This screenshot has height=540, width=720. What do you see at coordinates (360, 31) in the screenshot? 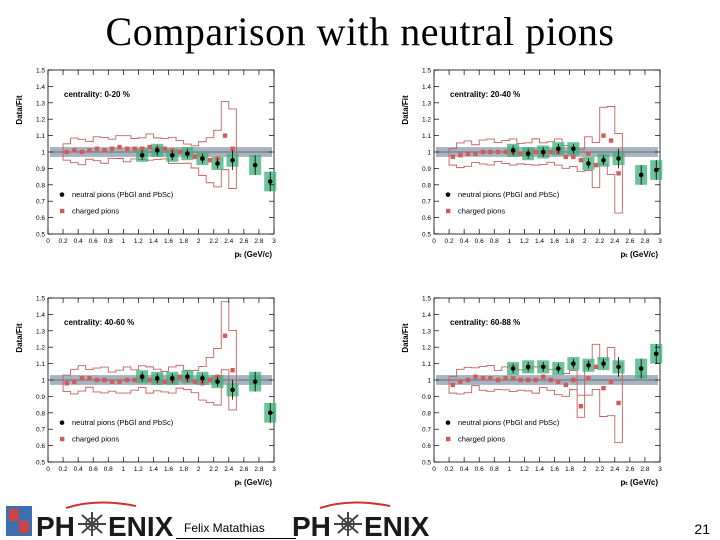
I see `slide-title: Comparison with neutral pions` at bounding box center [360, 31].